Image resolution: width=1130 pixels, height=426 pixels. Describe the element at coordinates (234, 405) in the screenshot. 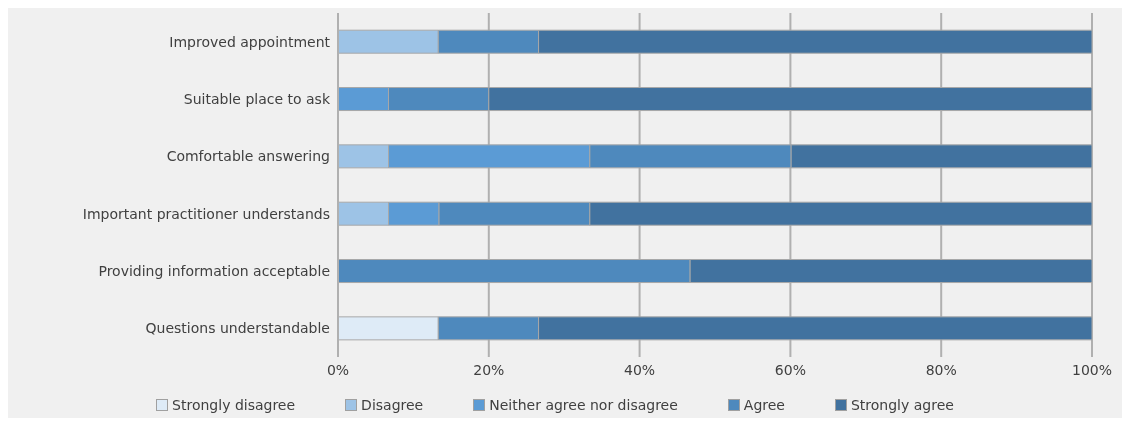

I see `legend-label: Strongly disagree` at that location.